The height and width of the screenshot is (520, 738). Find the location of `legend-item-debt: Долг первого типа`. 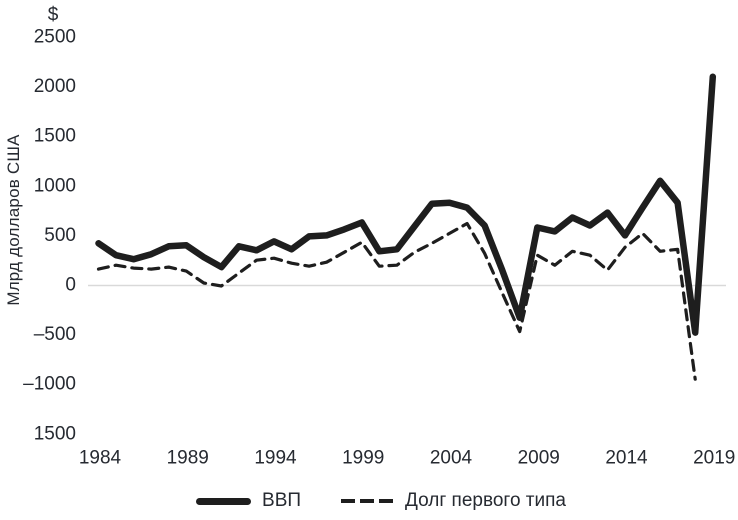

legend-item-debt: Долг первого типа is located at coordinates (453, 501).